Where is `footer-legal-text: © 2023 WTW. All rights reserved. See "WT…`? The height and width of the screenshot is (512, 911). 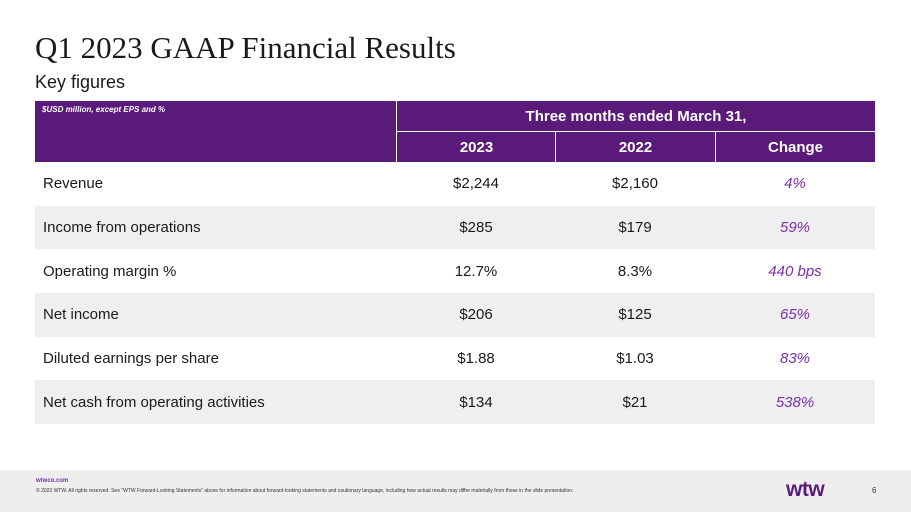
footer-legal-text: © 2023 WTW. All rights reserved. See "WT… is located at coordinates (305, 491).